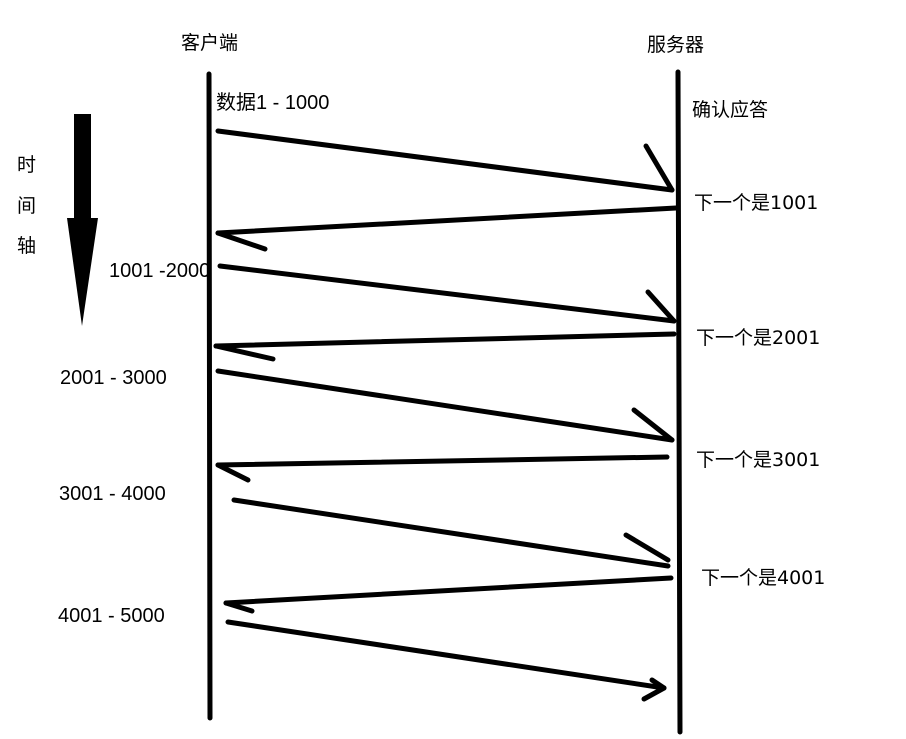 The image size is (906, 739). Describe the element at coordinates (758, 460) in the screenshot. I see `ack-label-3: 下一个是3001` at that location.